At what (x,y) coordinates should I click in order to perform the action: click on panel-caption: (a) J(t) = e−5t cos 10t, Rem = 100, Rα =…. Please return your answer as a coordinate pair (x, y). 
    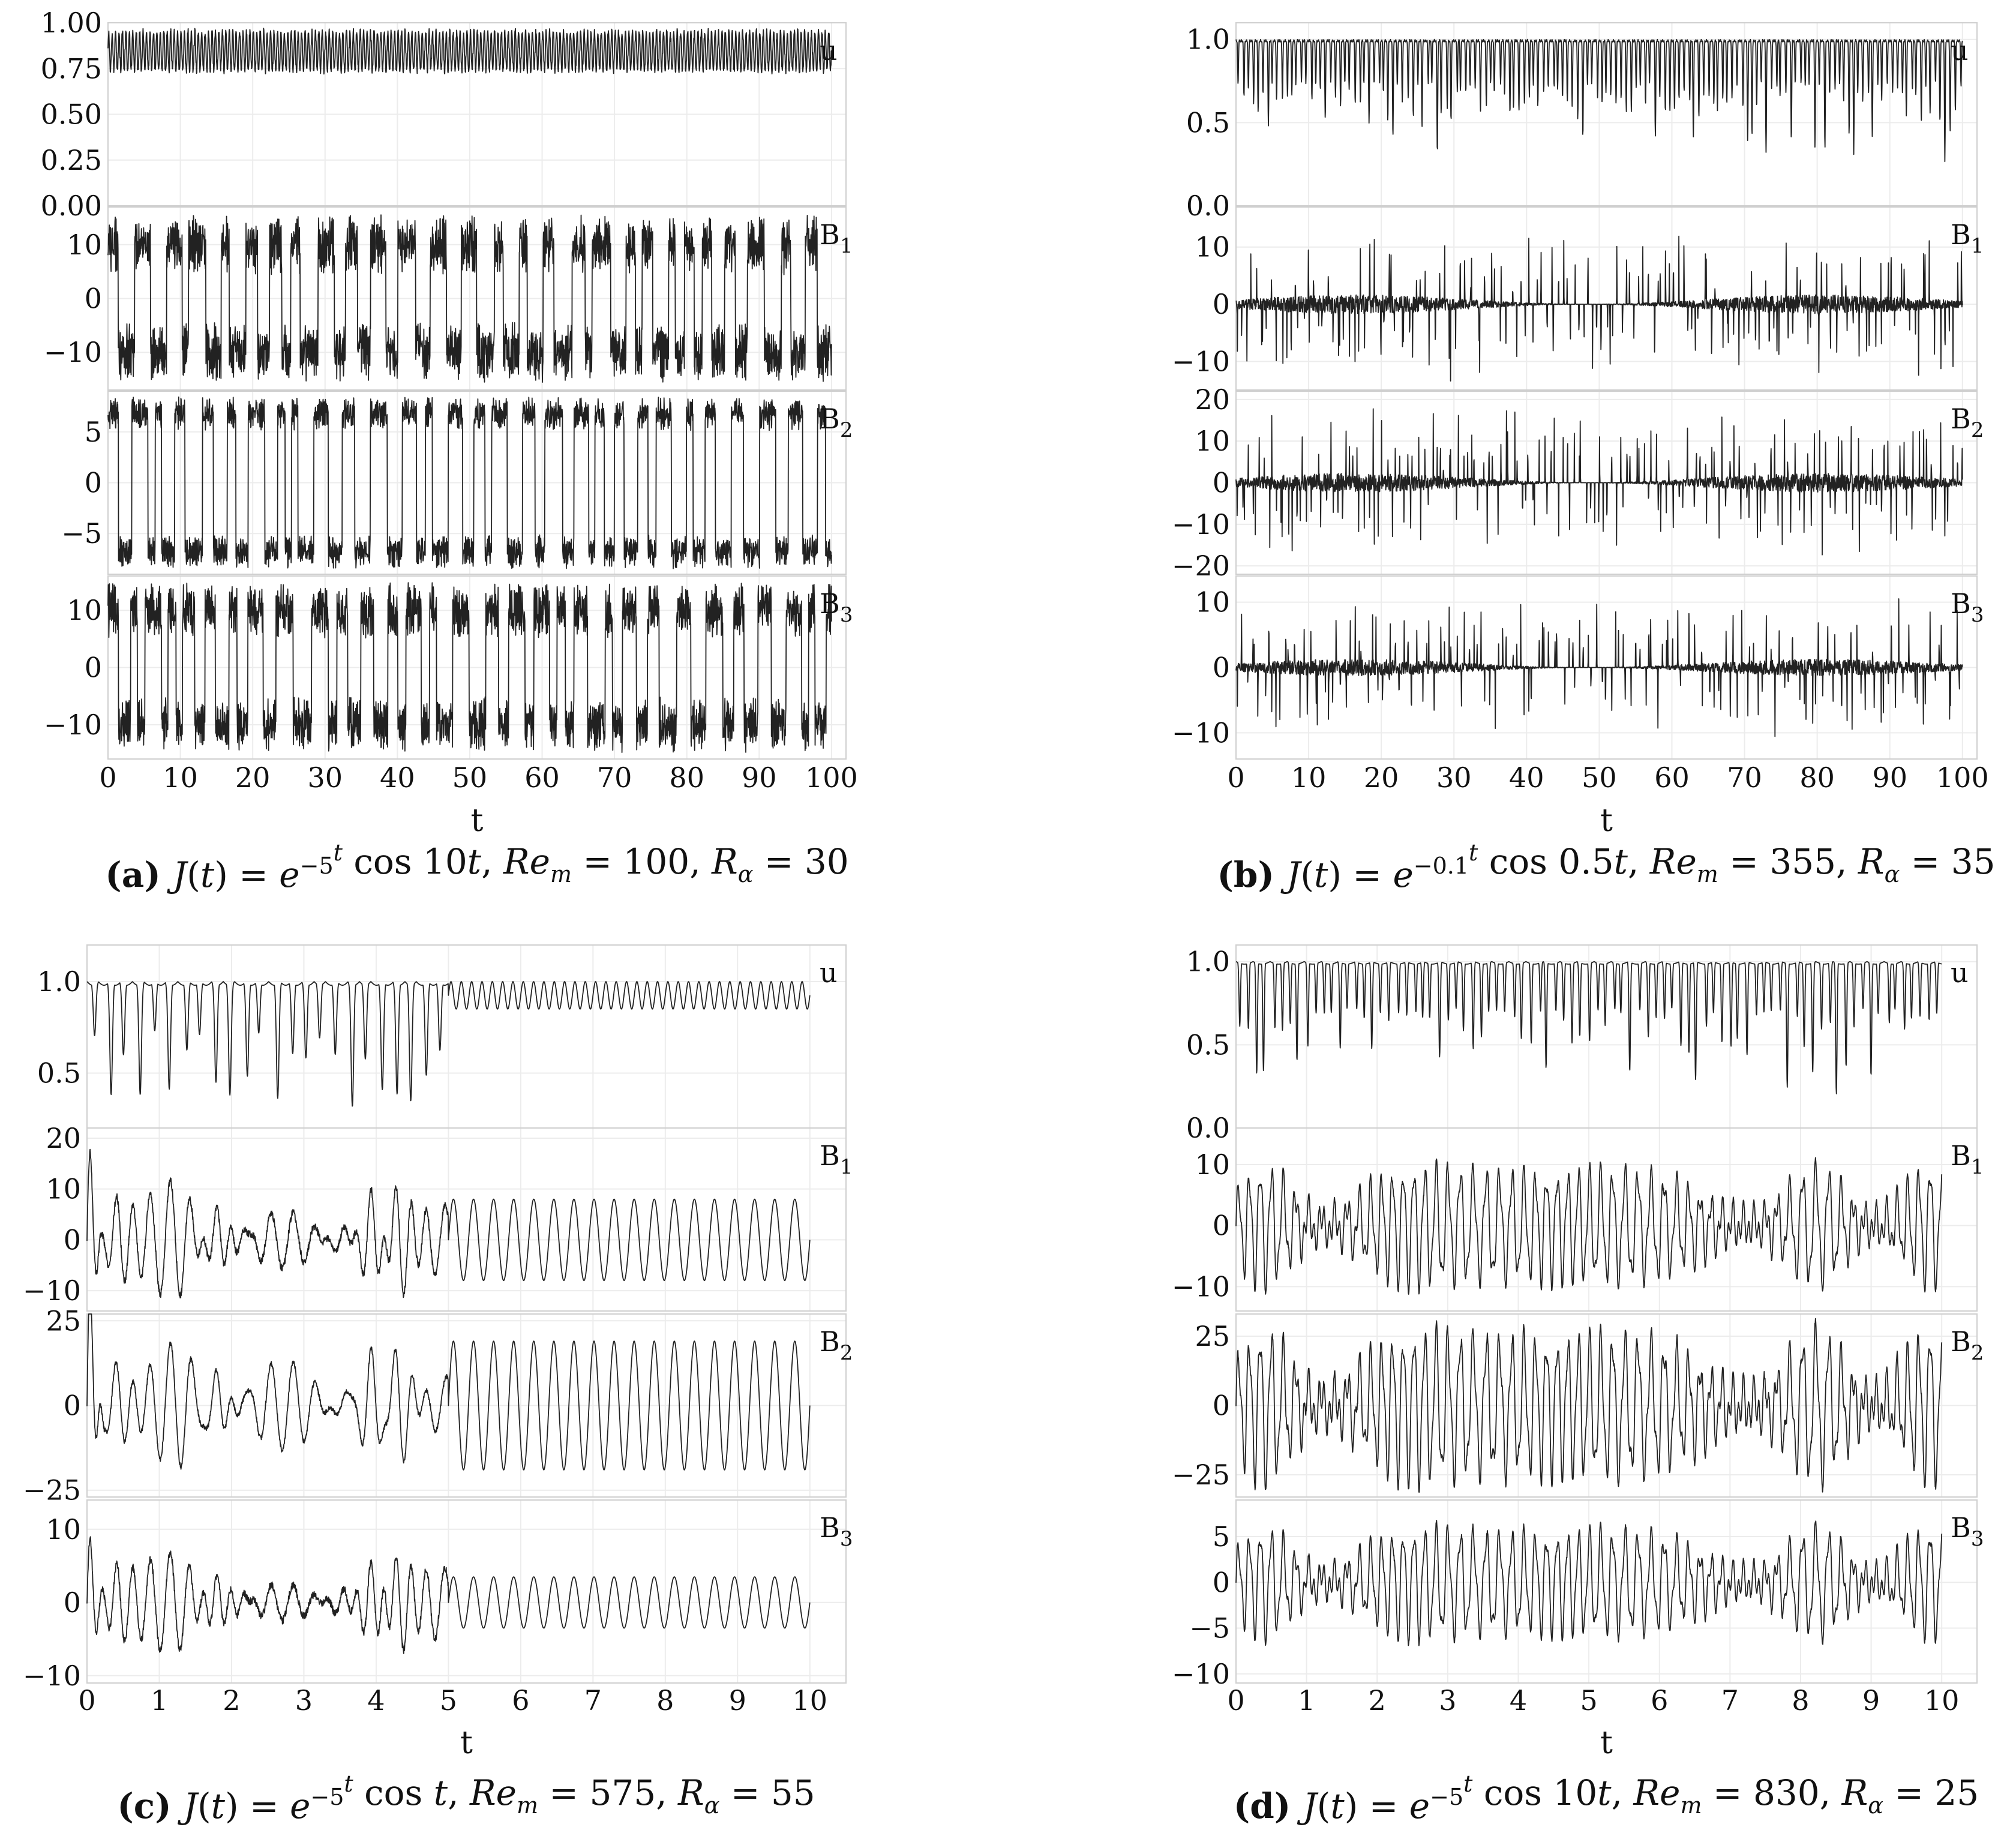
    Looking at the image, I should click on (476, 867).